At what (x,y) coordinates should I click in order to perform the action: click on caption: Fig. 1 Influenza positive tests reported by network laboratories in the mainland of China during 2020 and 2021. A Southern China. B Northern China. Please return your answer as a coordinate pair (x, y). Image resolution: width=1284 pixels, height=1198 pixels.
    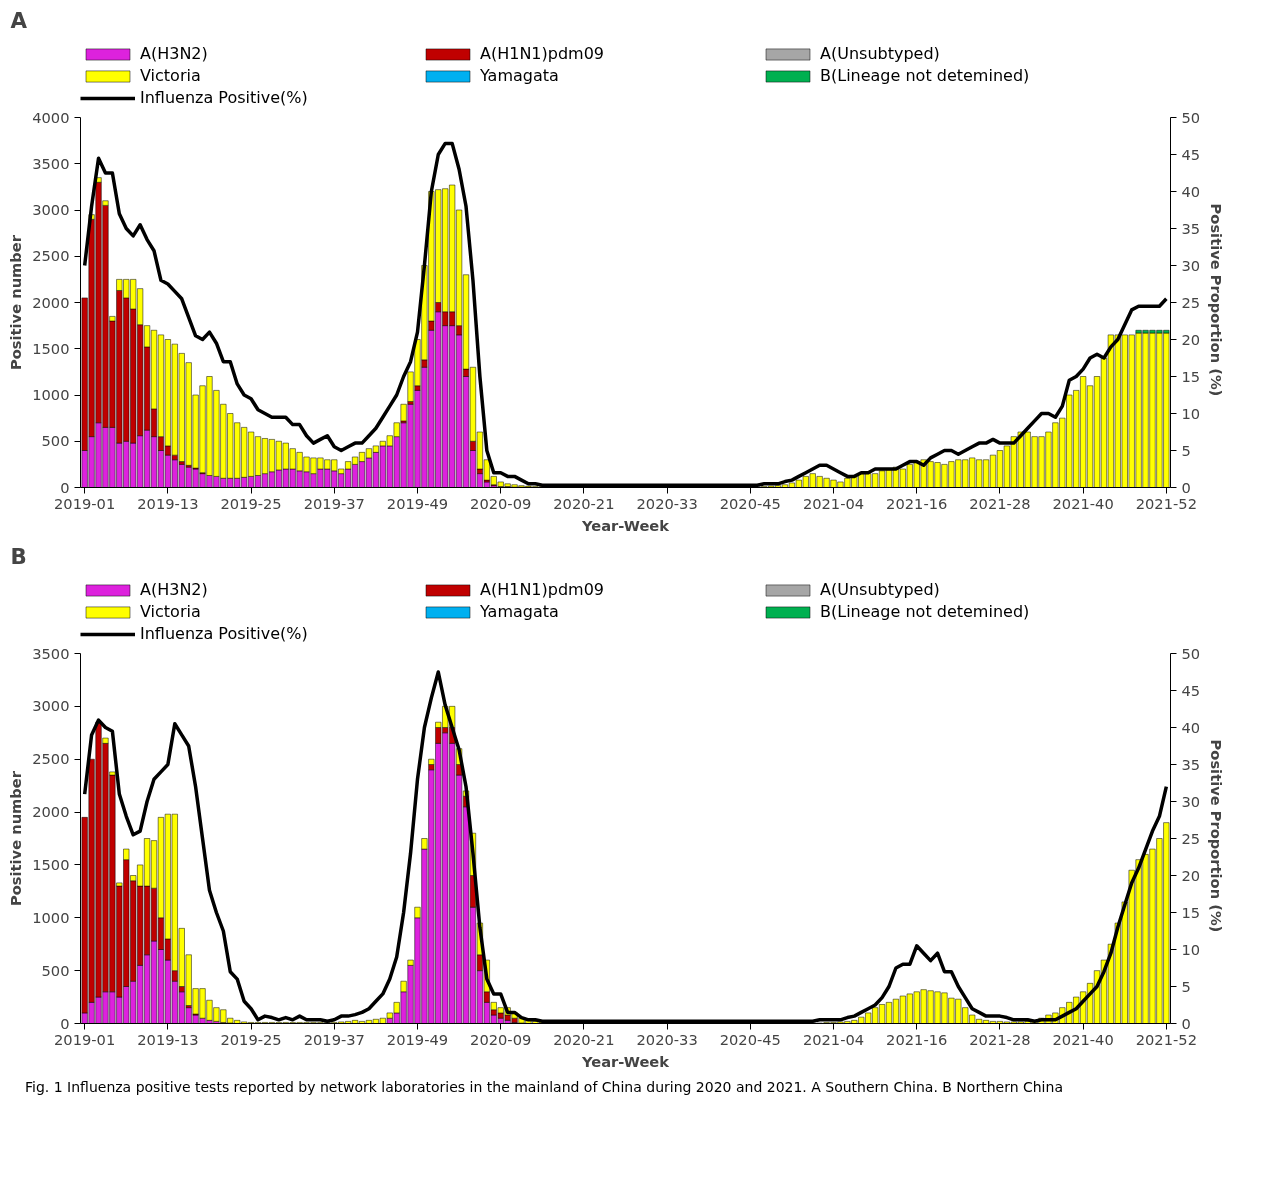
    Looking at the image, I should click on (544, 1087).